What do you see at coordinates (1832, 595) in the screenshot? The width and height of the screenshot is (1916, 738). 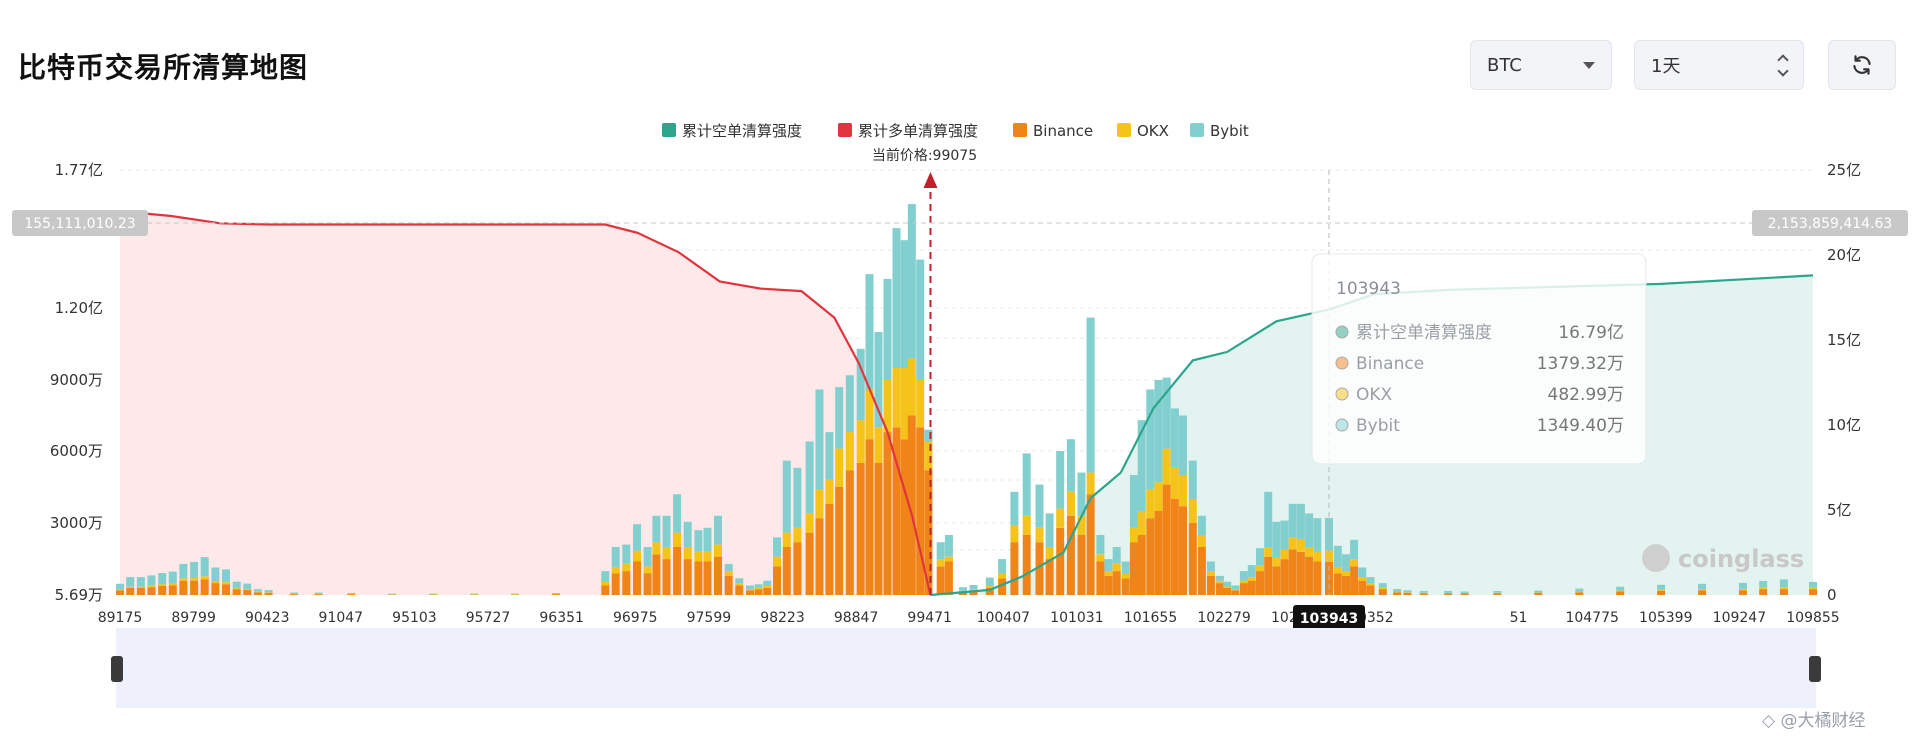 I see `right-axis-tick: 0` at bounding box center [1832, 595].